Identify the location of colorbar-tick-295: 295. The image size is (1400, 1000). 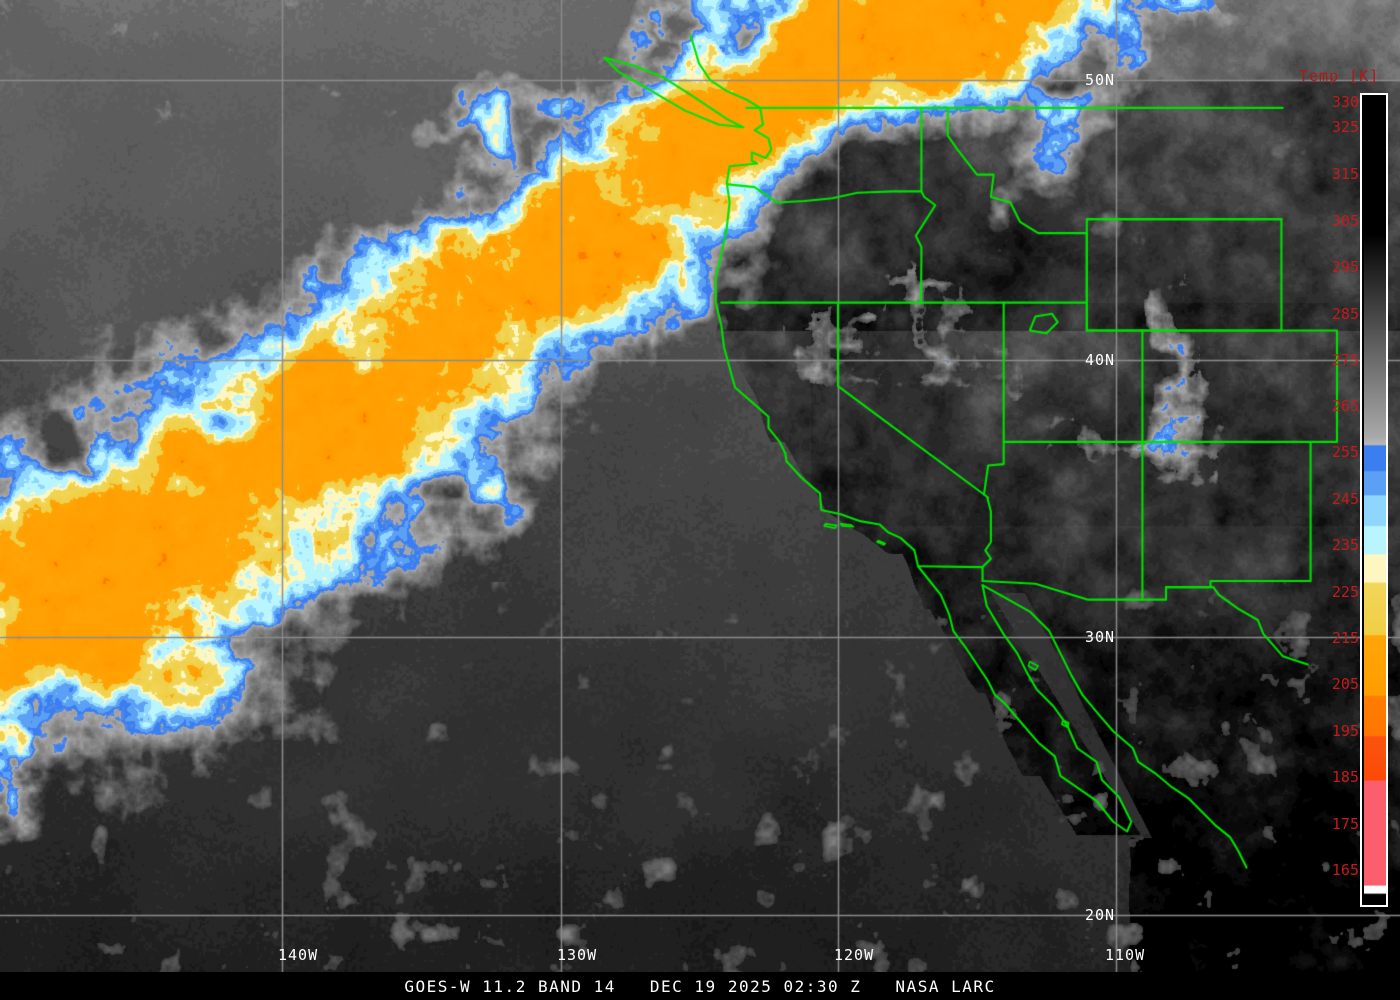
(1345, 267).